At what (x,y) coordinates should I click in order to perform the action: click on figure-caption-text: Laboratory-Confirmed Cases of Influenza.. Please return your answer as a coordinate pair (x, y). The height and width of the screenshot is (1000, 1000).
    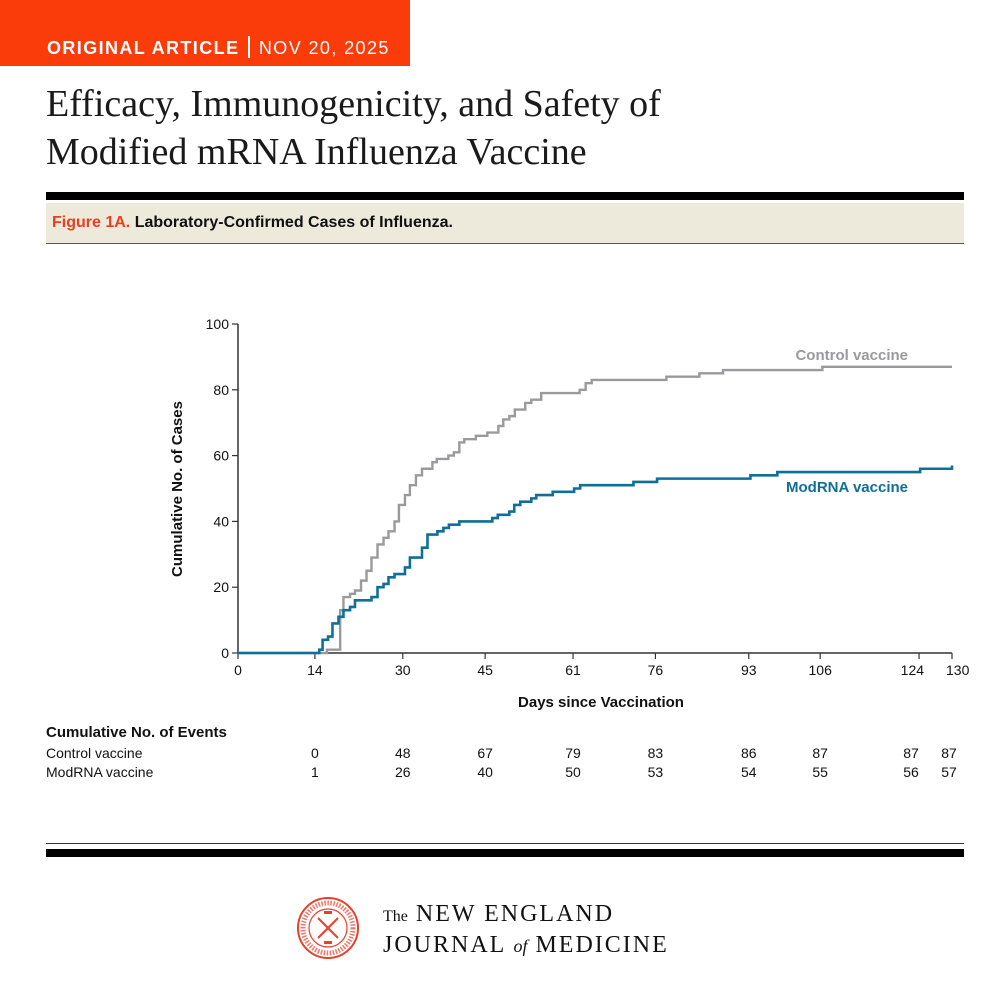
    Looking at the image, I should click on (293, 222).